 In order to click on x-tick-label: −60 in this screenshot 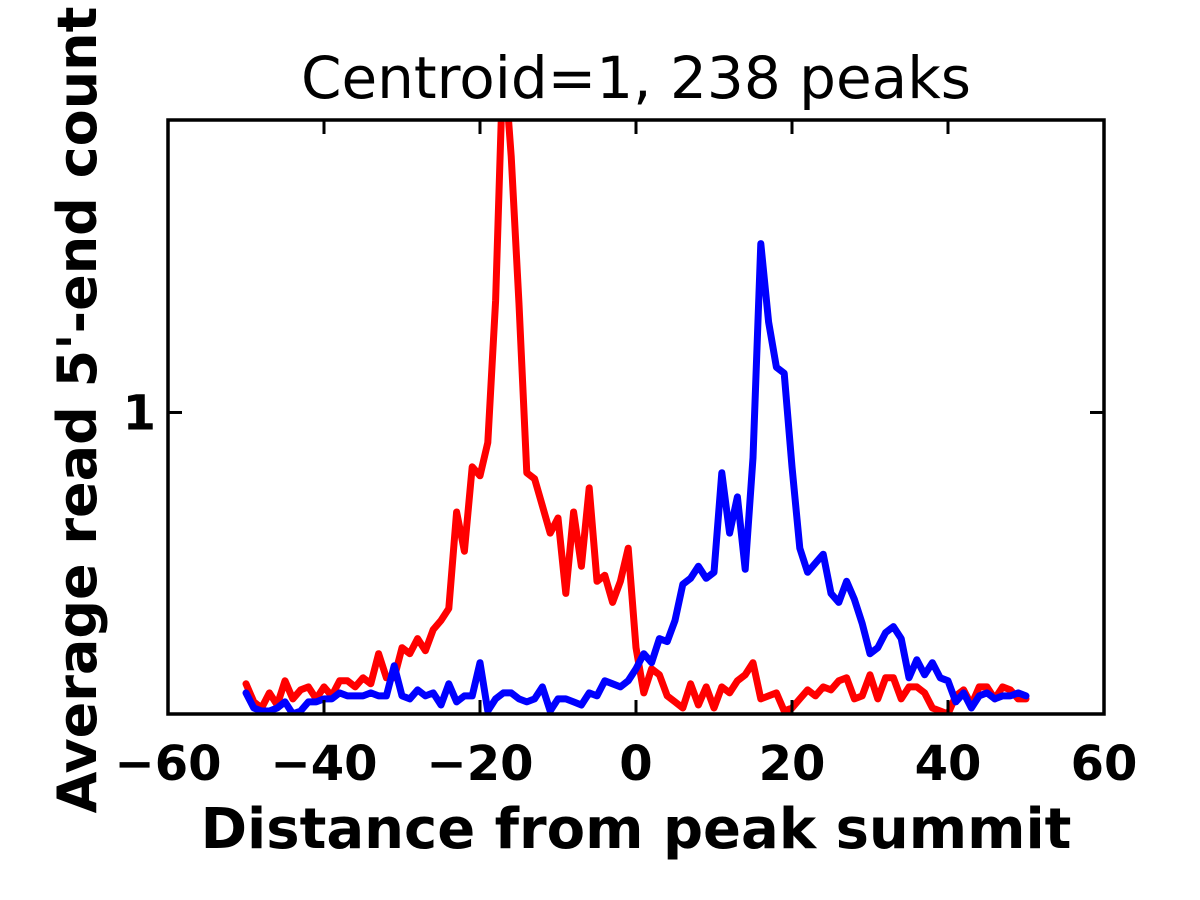, I will do `click(167, 764)`.